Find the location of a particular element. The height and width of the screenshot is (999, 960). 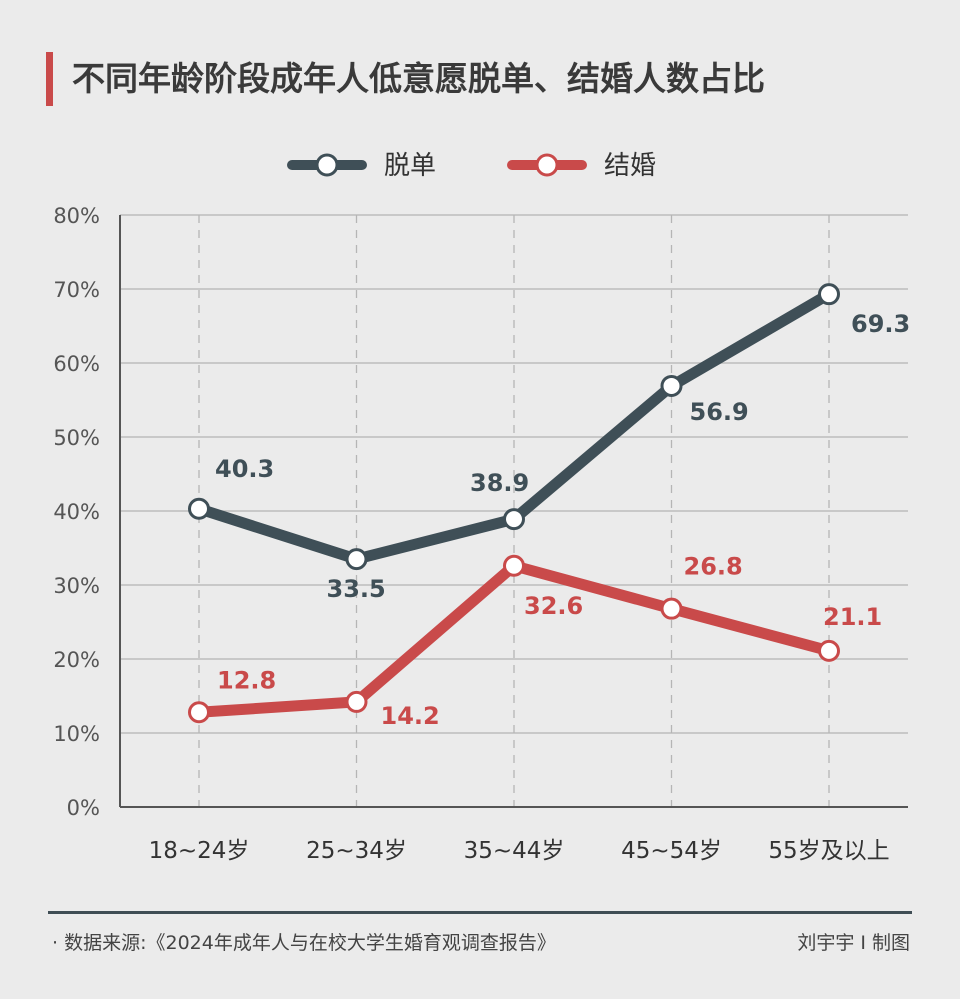

data-label: 14.2 is located at coordinates (410, 716).